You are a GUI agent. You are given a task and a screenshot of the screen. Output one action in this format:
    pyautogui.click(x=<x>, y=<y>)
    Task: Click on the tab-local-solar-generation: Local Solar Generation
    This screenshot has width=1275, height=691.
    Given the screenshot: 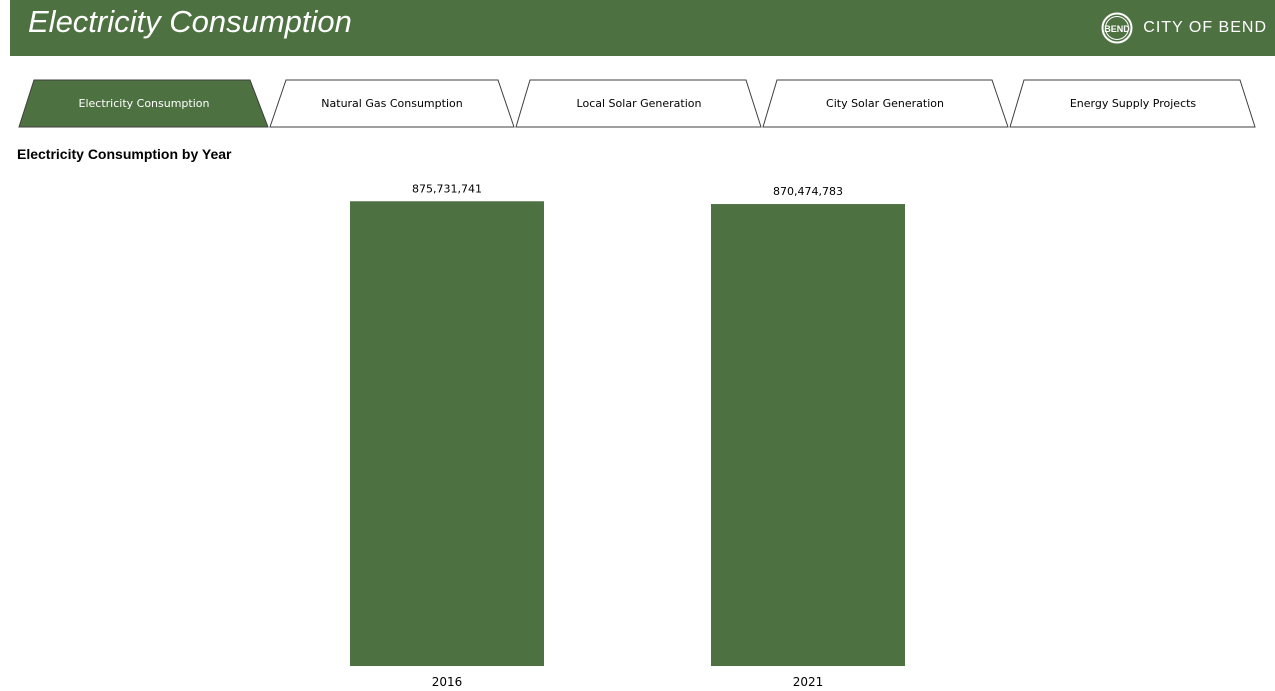 What is the action you would take?
    pyautogui.click(x=639, y=103)
    